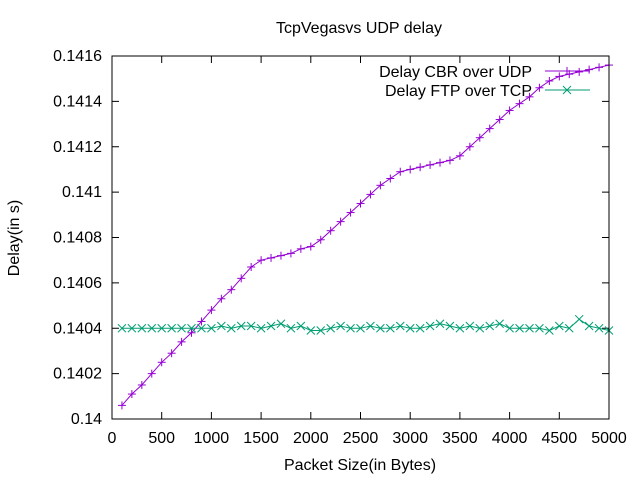 This screenshot has width=640, height=480. I want to click on legend-sample-ftp, so click(567, 90).